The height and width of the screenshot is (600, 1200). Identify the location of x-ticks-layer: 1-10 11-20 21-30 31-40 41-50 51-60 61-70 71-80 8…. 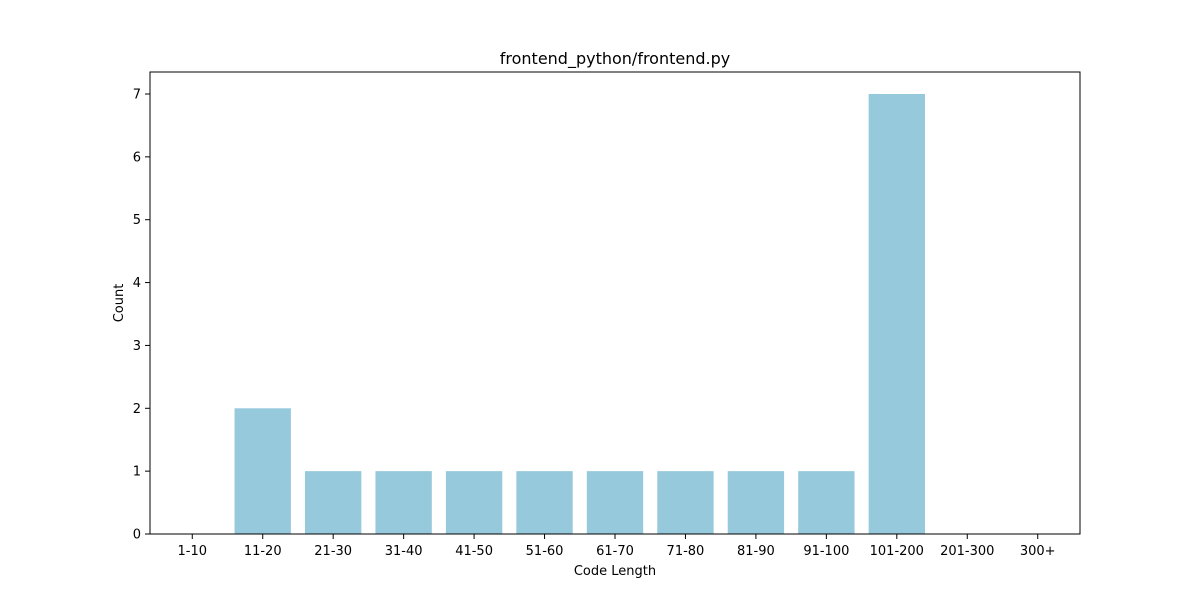
(617, 546).